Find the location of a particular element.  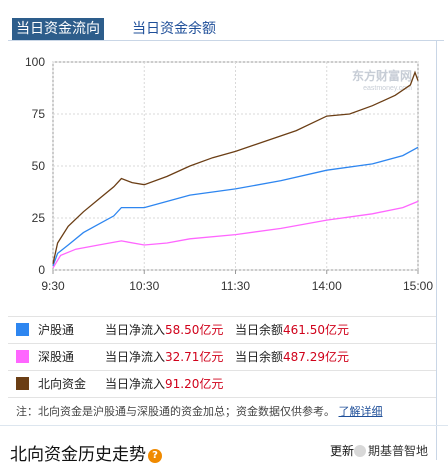

legend-row-north: 北向资金 当日净流入91.20亿元 is located at coordinates (222, 384).